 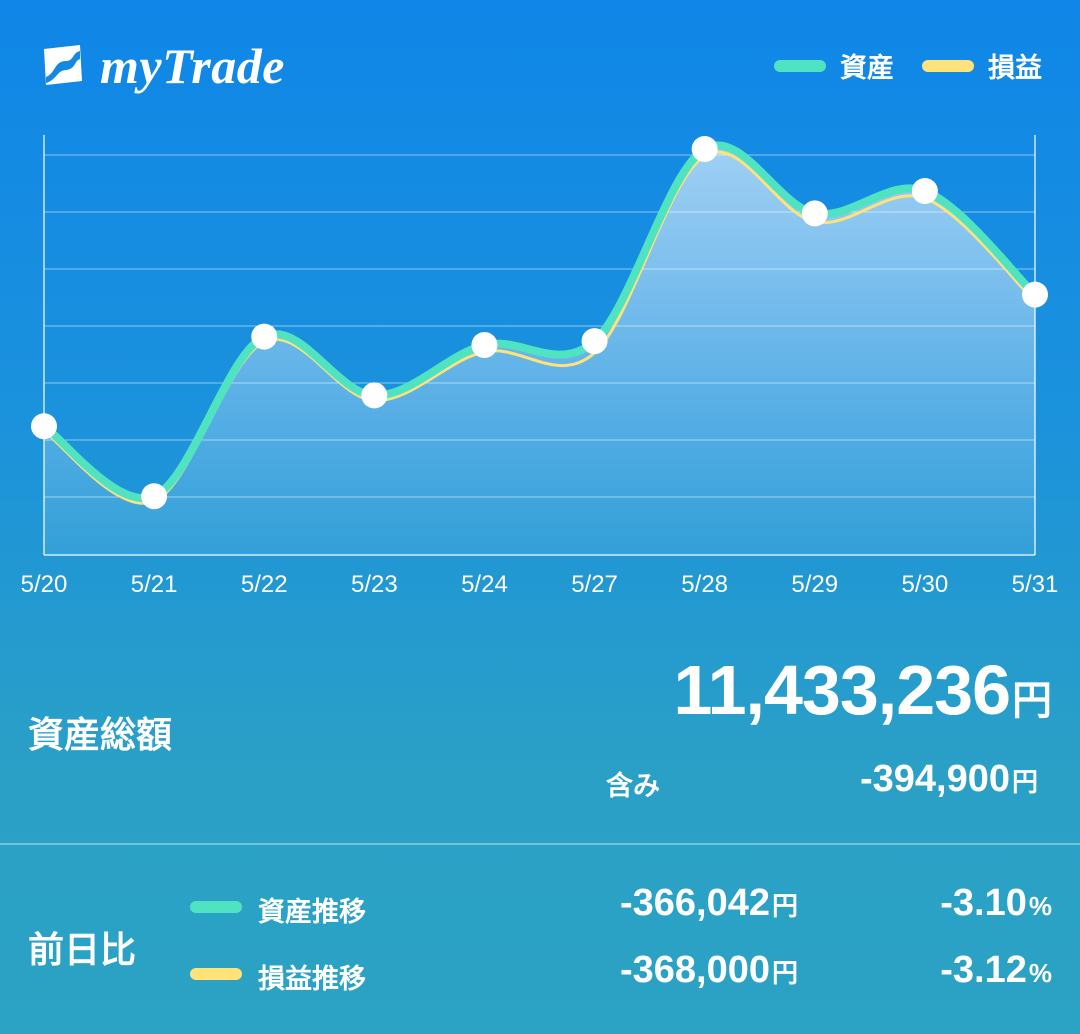 I want to click on x-tick-label: 5/30, so click(x=925, y=584).